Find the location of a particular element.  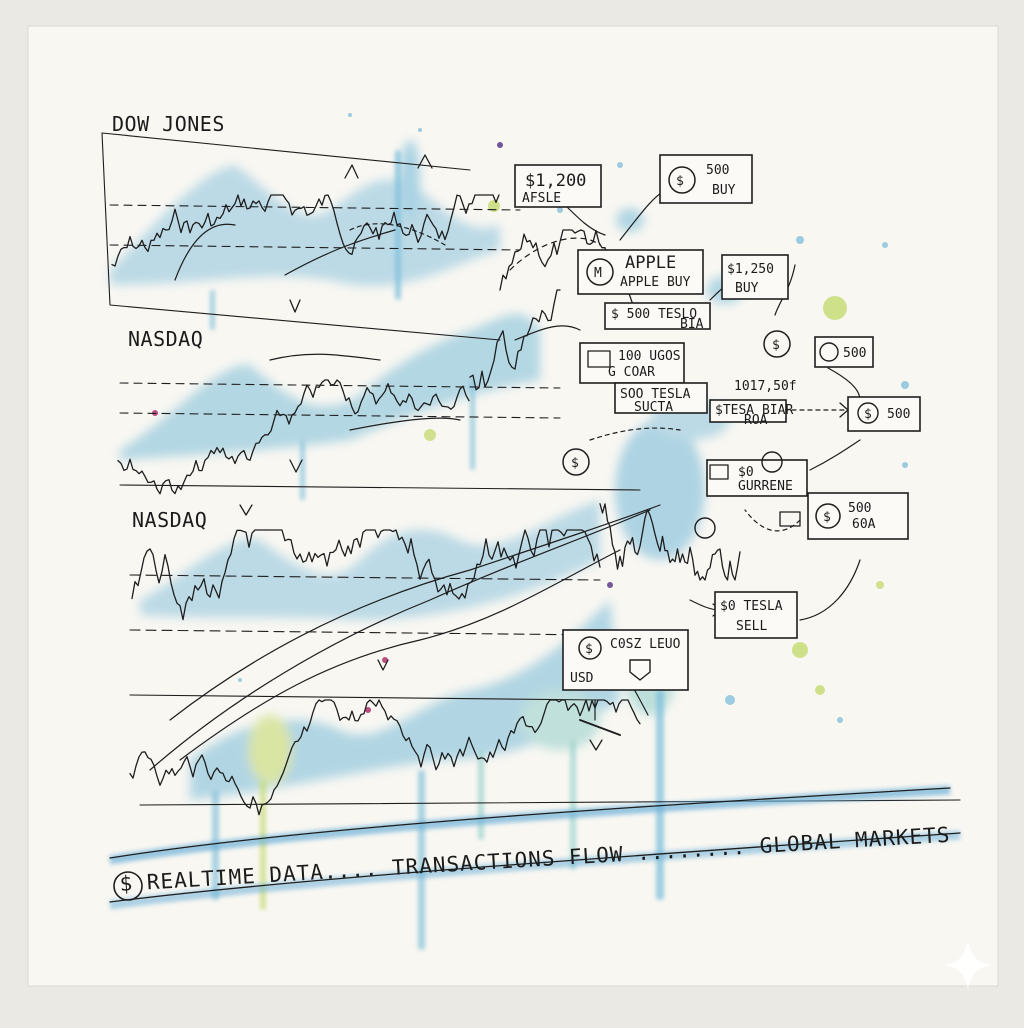

svg-text: $0 TESLA is located at coordinates (751, 606).